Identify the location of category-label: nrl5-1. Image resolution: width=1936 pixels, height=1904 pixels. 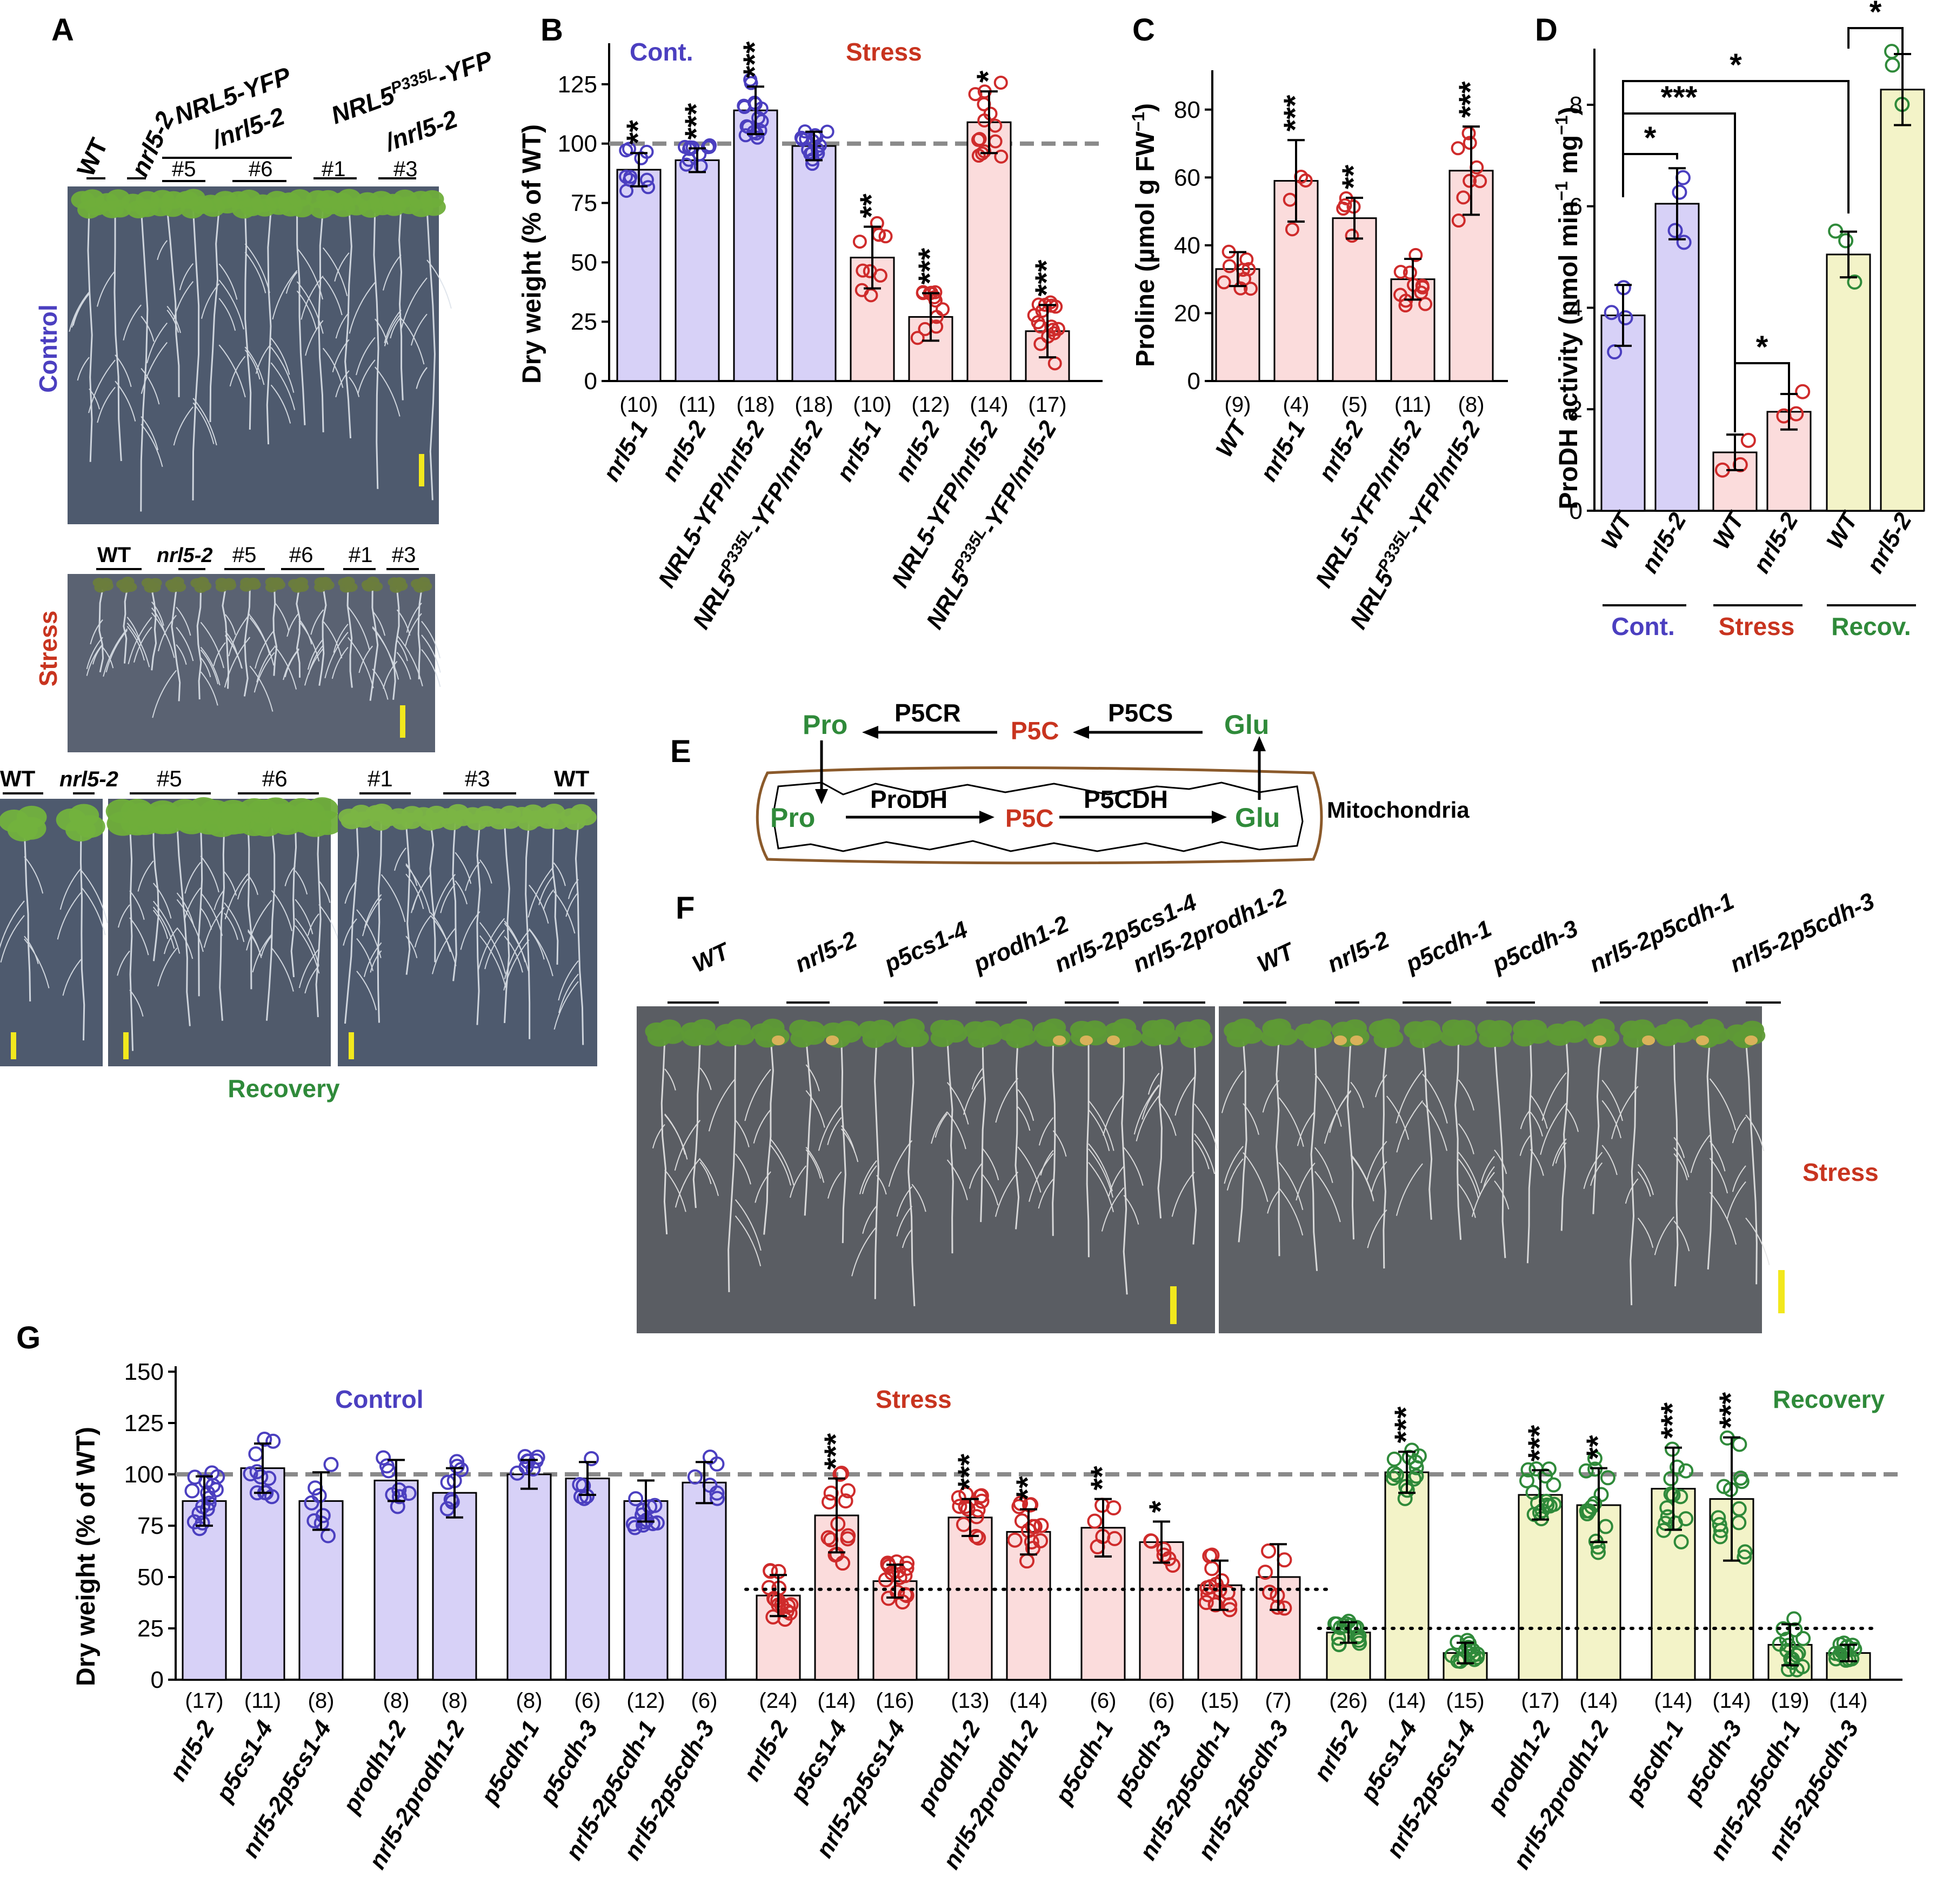
(625, 452).